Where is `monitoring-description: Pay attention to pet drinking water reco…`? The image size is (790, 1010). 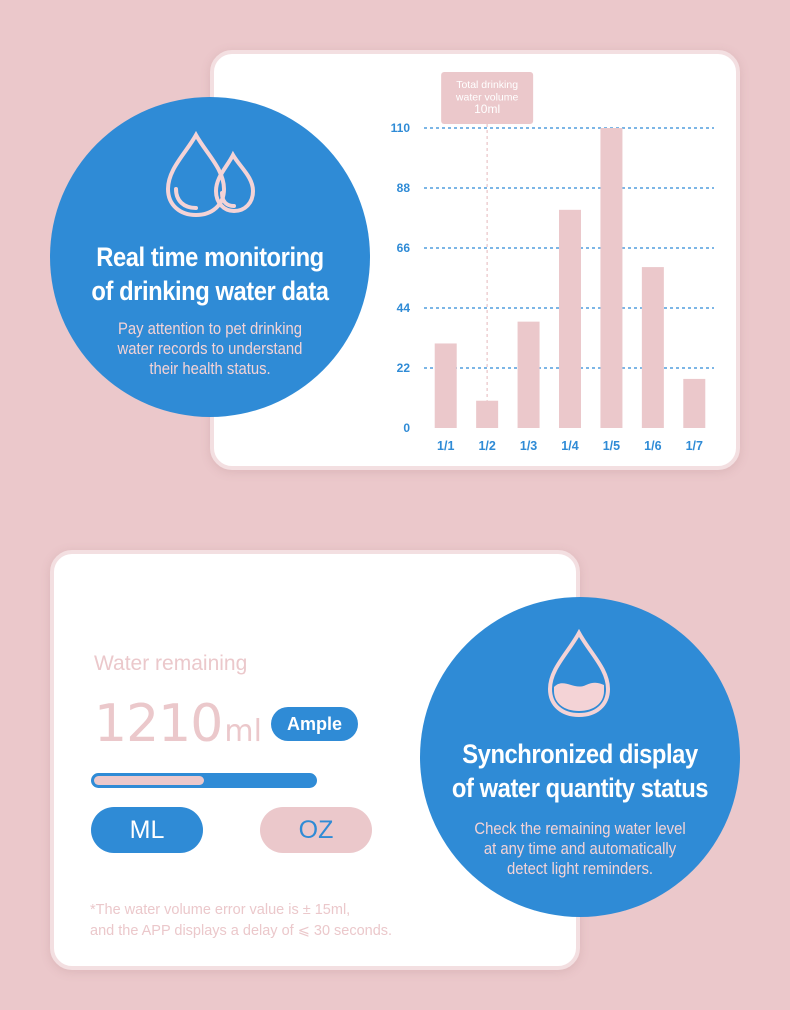
monitoring-description: Pay attention to pet drinking water reco… is located at coordinates (210, 349).